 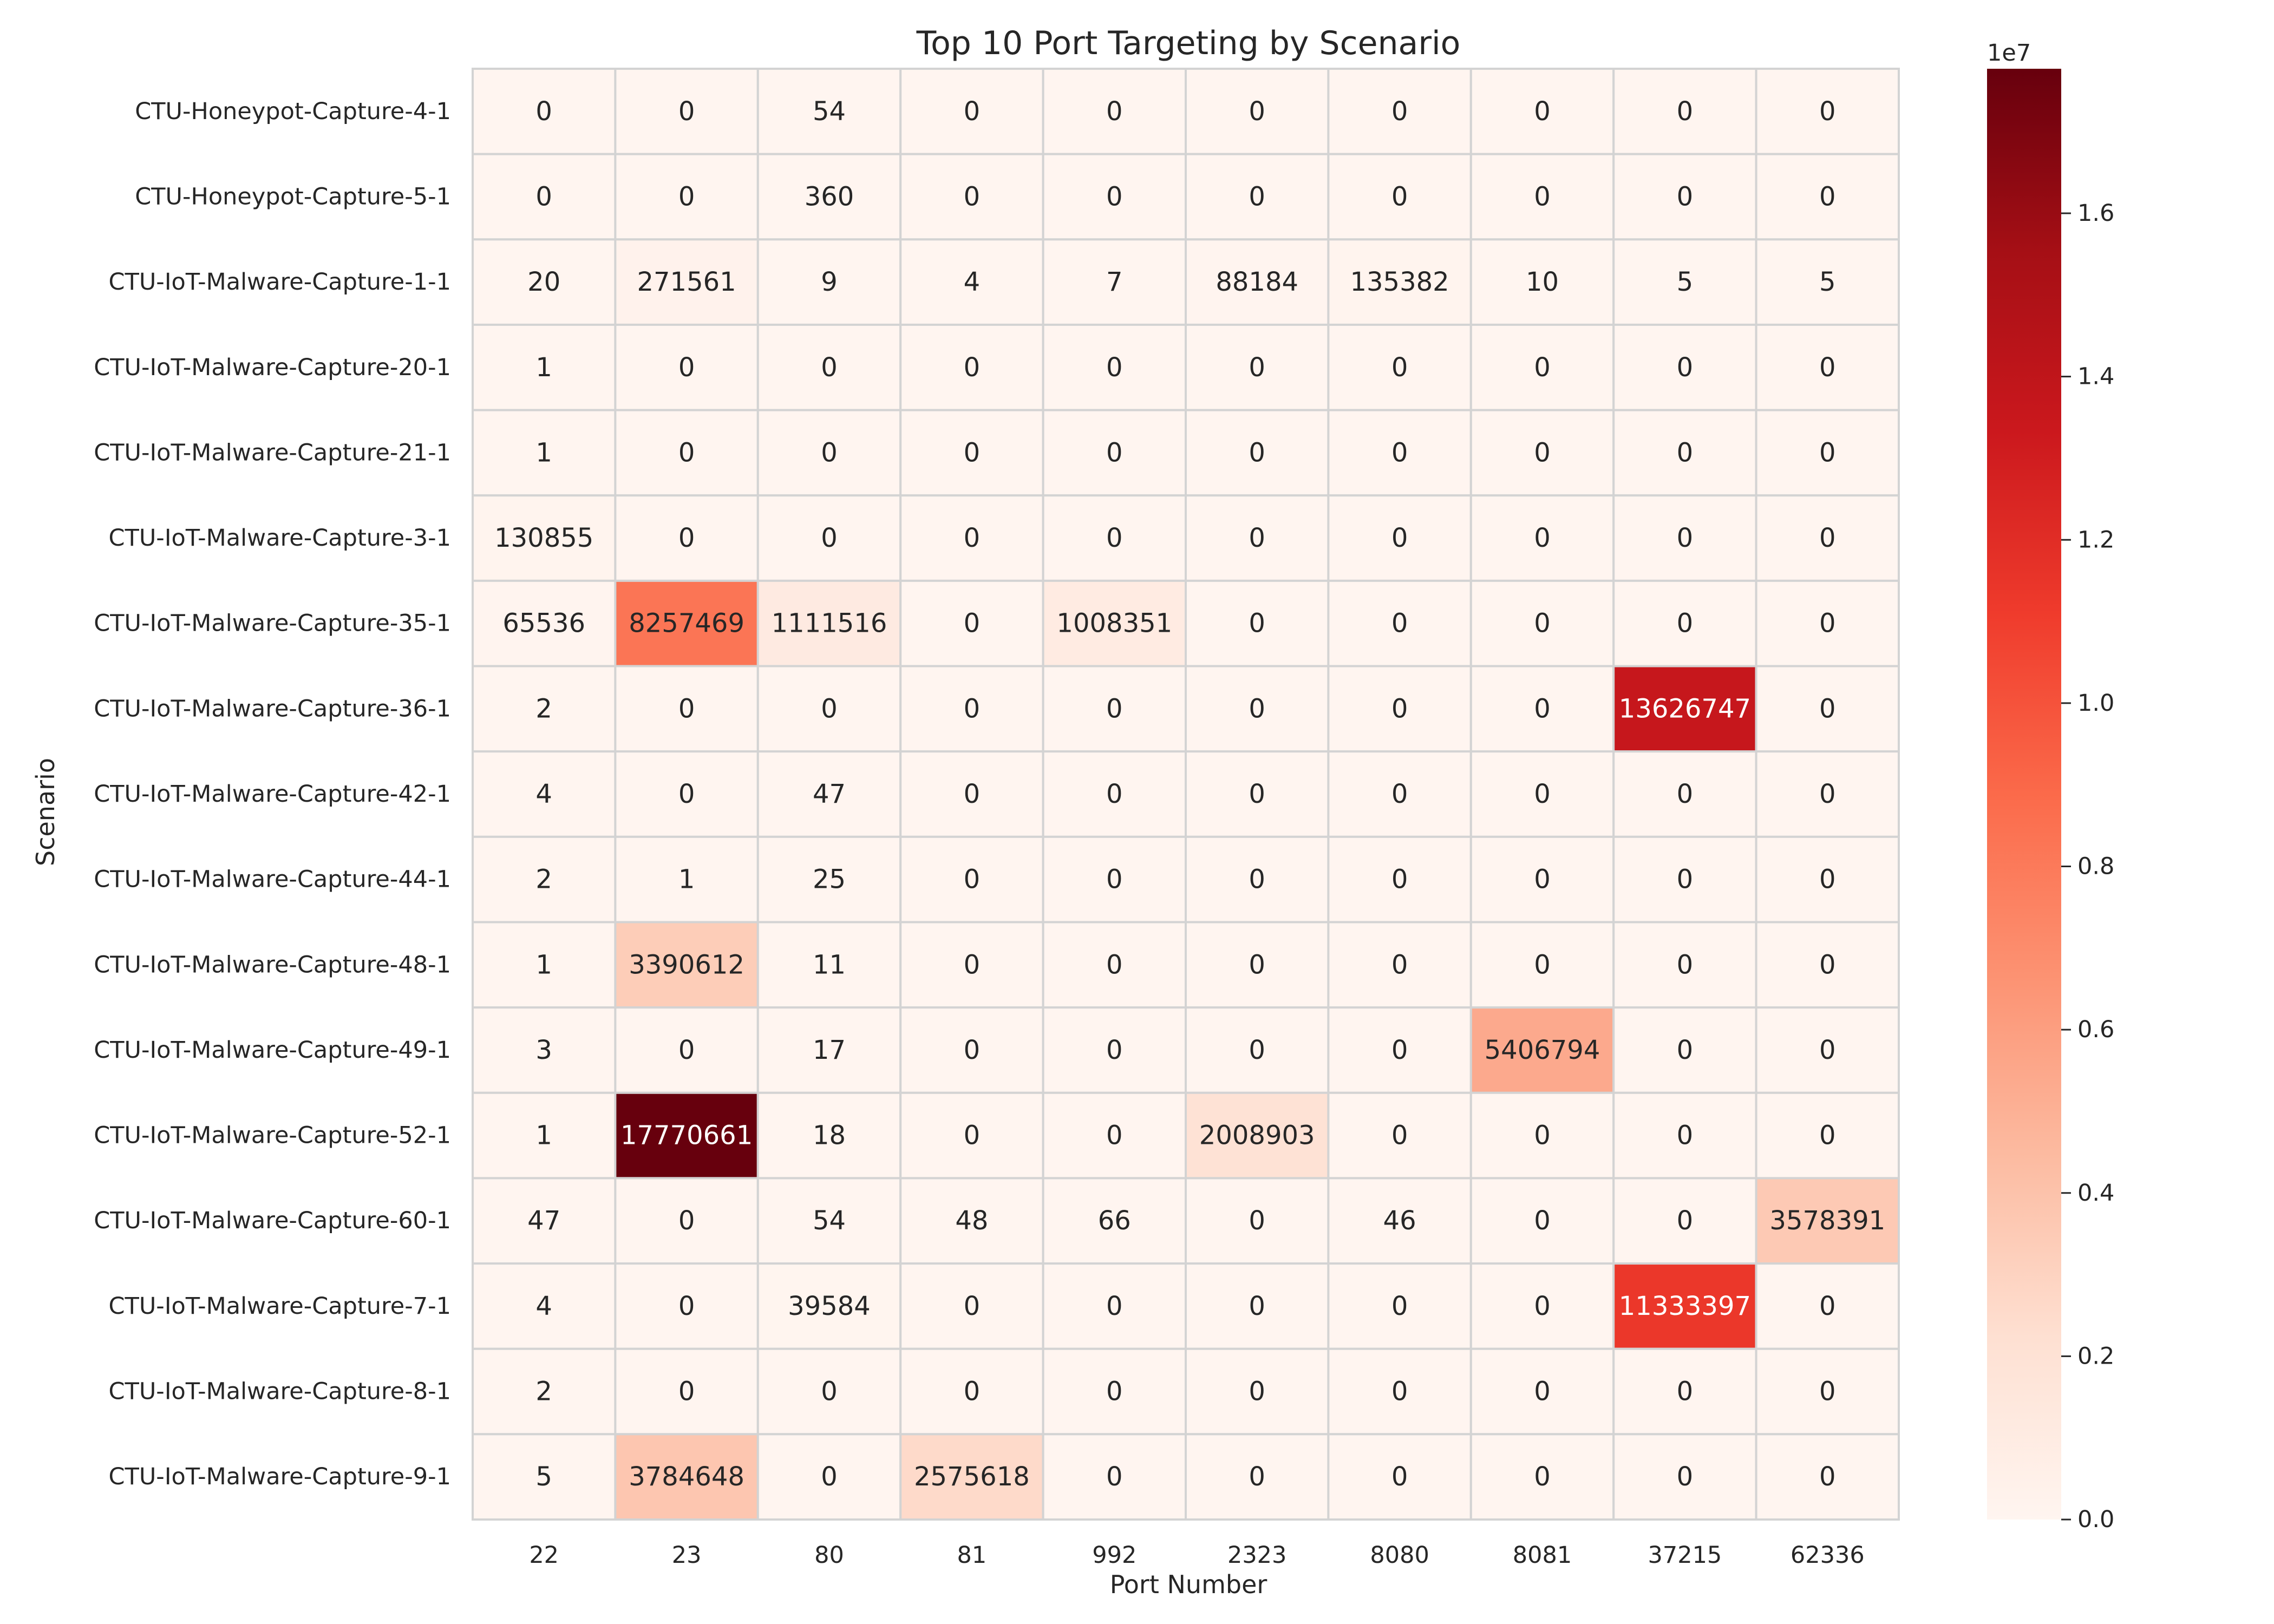 I want to click on cell-value-label: 3, so click(x=544, y=1050).